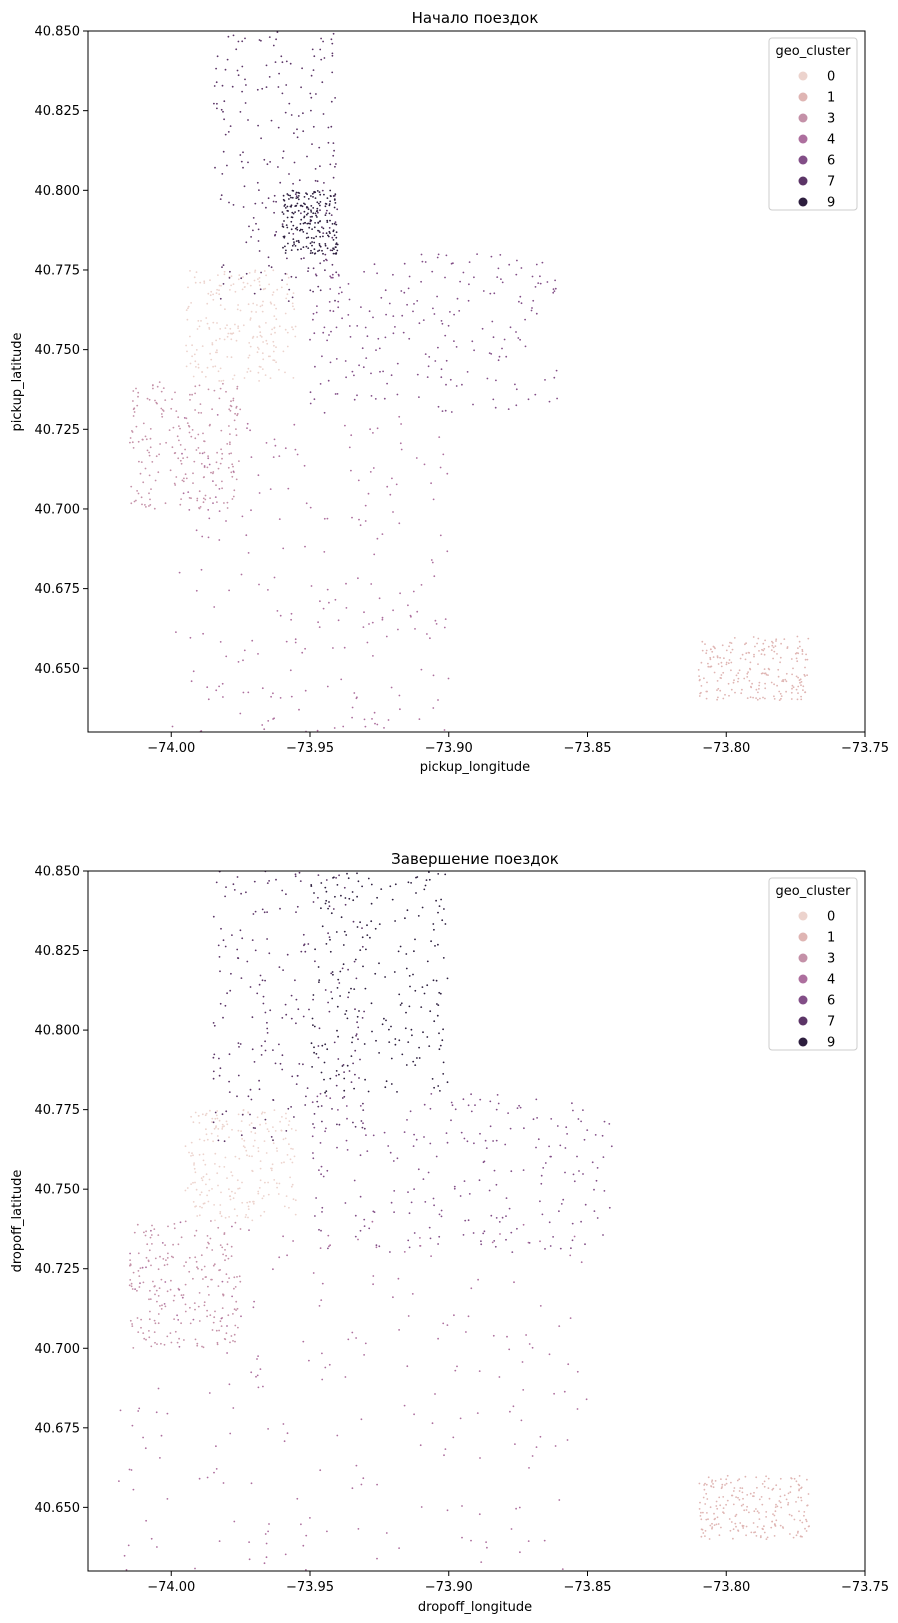 This screenshot has height=1623, width=898. What do you see at coordinates (449, 748) in the screenshot?
I see `x-tick-label: −73.90` at bounding box center [449, 748].